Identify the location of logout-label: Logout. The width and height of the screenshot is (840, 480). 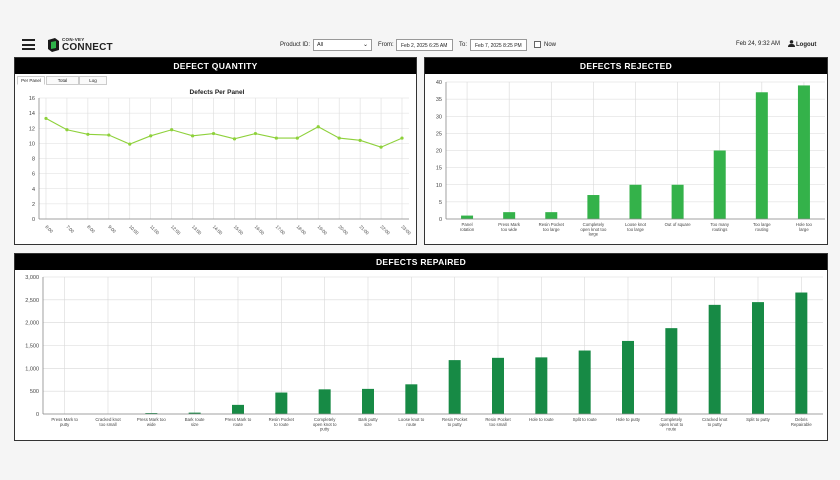
(806, 45).